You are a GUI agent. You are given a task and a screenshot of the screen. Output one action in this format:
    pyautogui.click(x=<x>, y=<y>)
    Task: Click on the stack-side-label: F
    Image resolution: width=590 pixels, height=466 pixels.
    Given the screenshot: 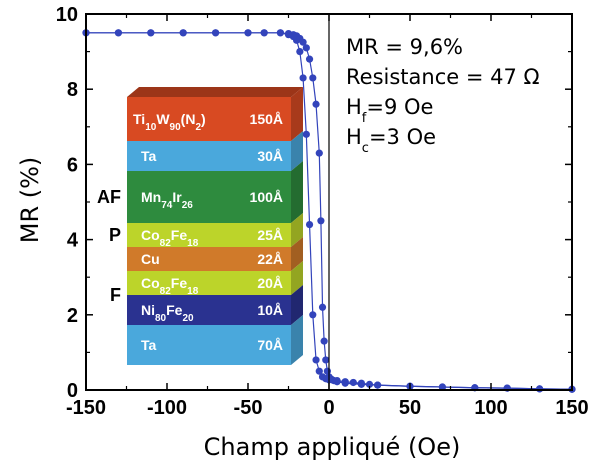 What is the action you would take?
    pyautogui.click(x=115, y=295)
    